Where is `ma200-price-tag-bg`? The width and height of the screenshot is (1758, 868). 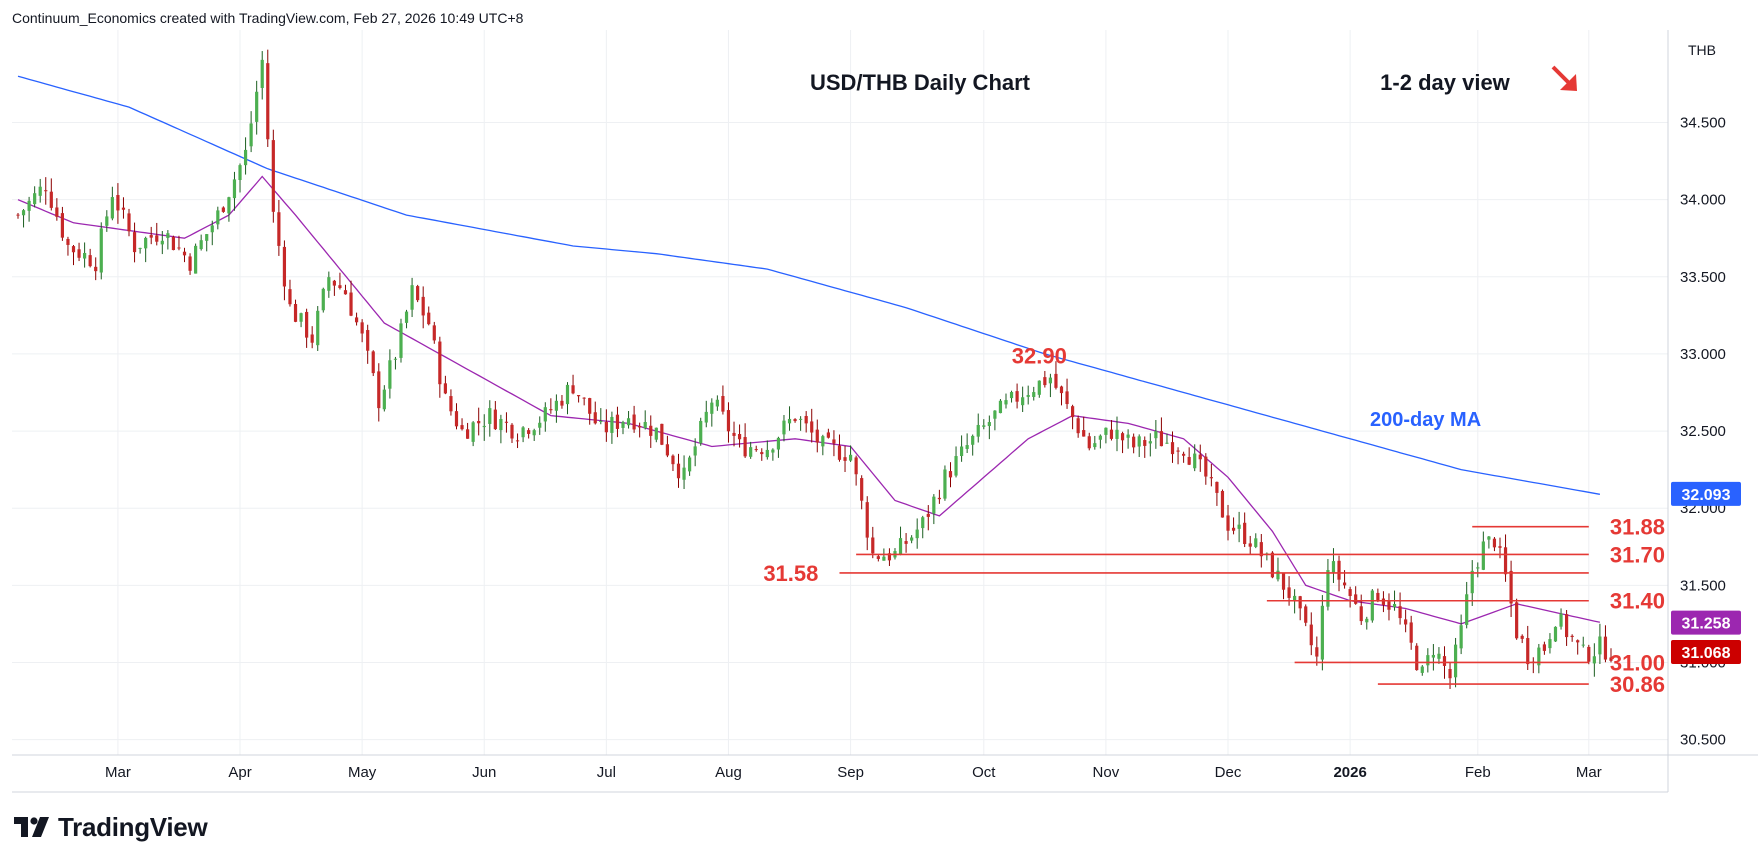 ma200-price-tag-bg is located at coordinates (1706, 493).